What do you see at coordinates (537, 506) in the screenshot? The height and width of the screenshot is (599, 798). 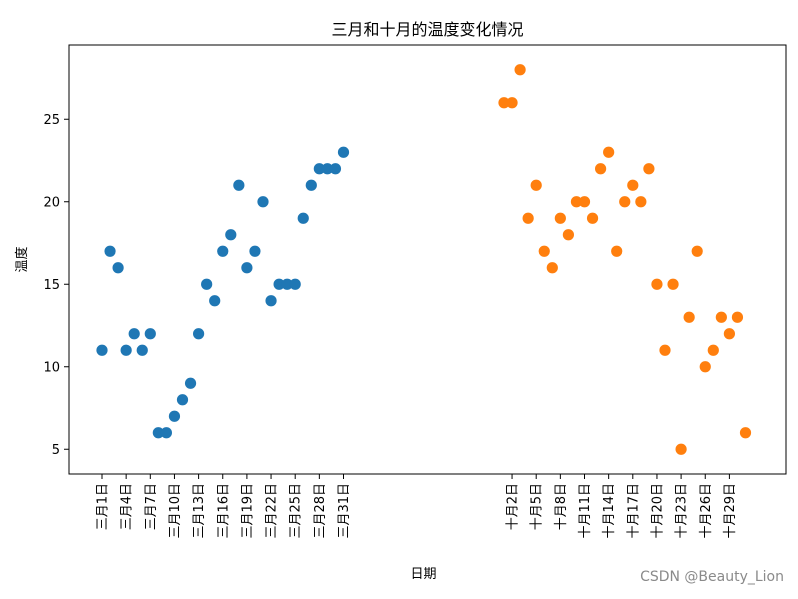 I see `x-tick-label: 十月5日` at bounding box center [537, 506].